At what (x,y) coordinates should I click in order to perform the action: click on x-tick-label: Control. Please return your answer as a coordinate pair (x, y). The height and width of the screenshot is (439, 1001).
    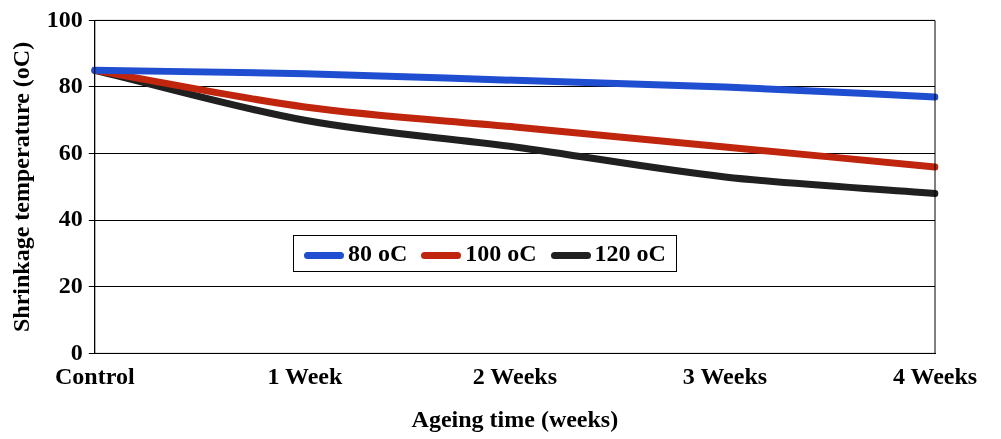
    Looking at the image, I should click on (95, 376).